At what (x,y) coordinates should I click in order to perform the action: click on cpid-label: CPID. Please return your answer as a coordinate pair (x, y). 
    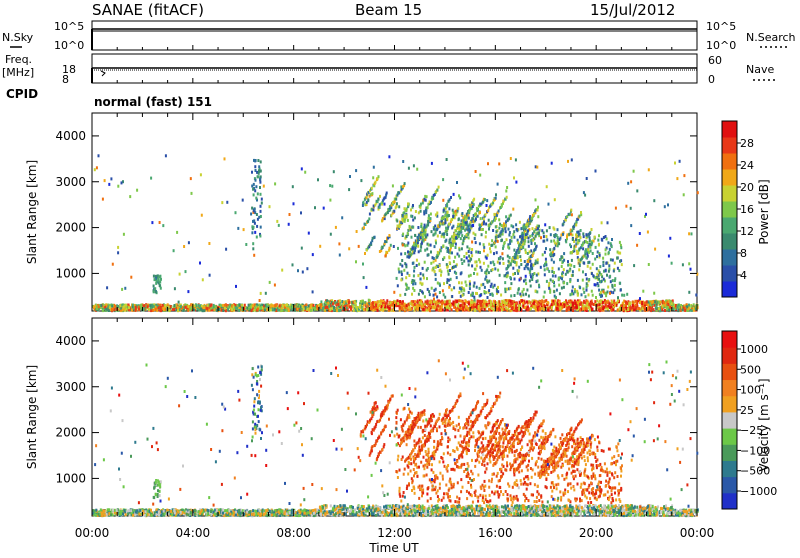
    Looking at the image, I should click on (22, 94).